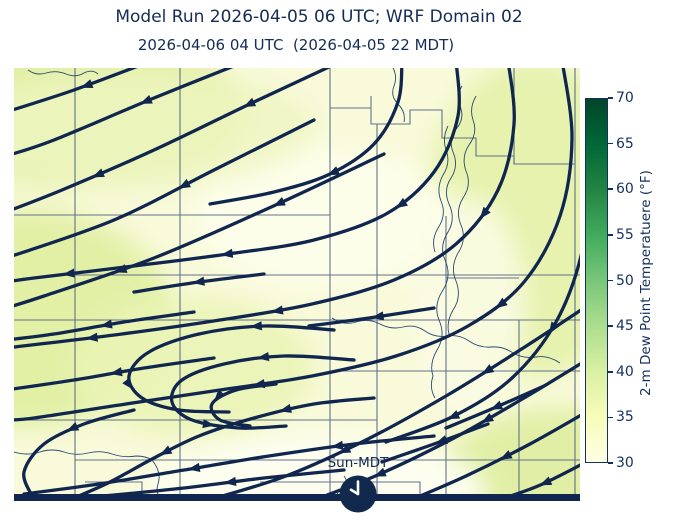  Describe the element at coordinates (625, 143) in the screenshot. I see `colorbar-tick-label: 65` at that location.